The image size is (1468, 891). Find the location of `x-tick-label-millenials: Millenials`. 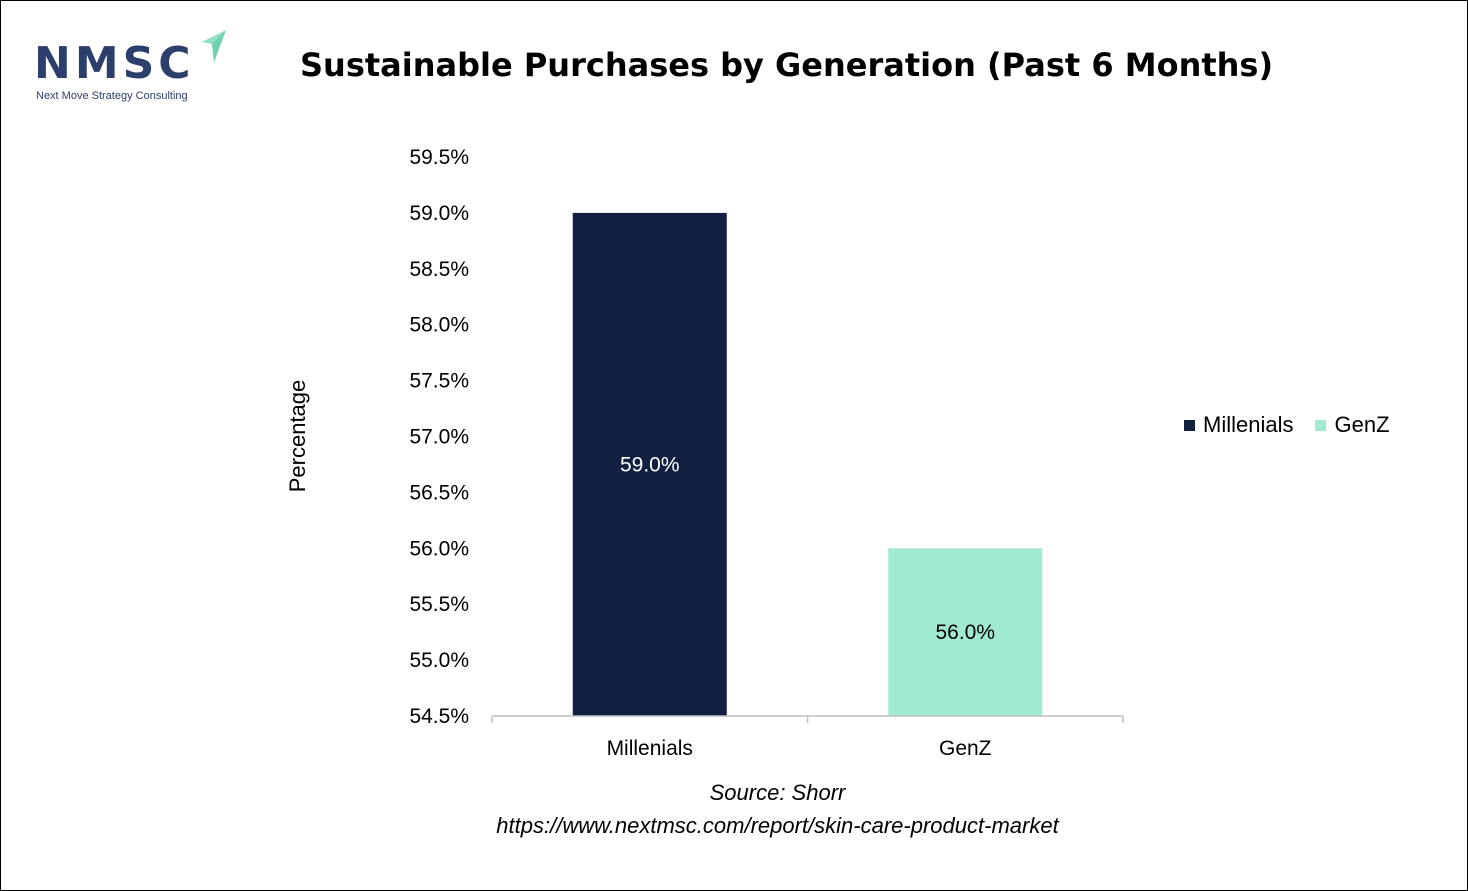

x-tick-label-millenials: Millenials is located at coordinates (650, 748).